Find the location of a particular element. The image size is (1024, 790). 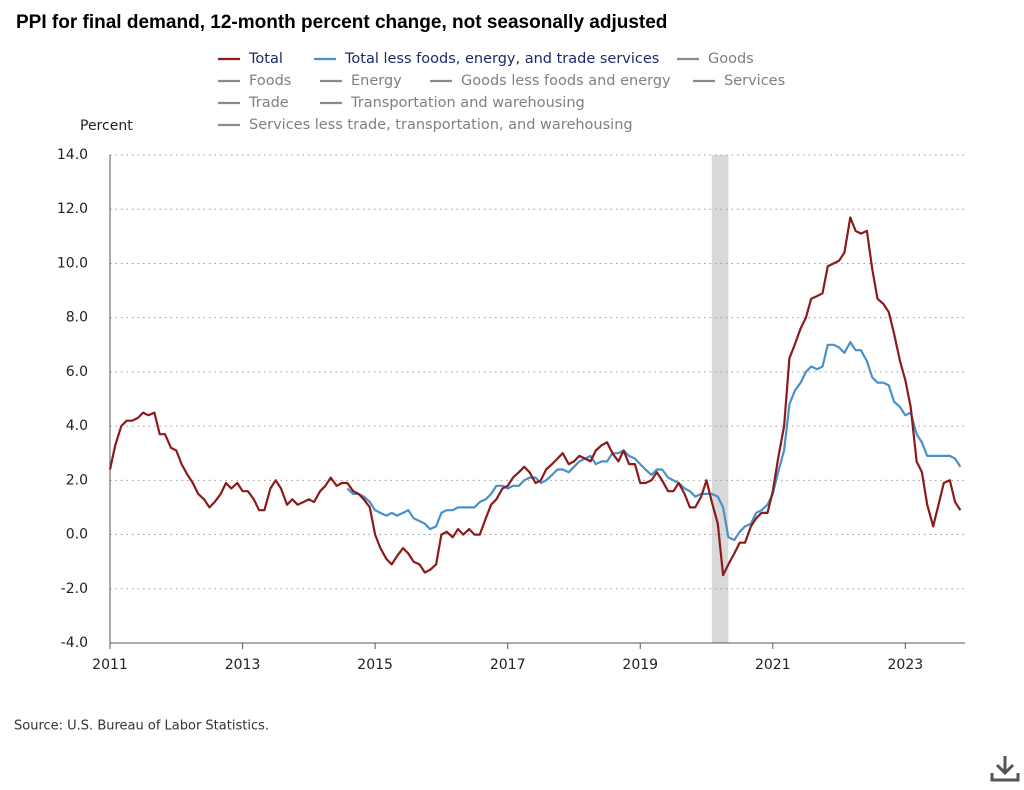

legend-label: Foods is located at coordinates (270, 81).